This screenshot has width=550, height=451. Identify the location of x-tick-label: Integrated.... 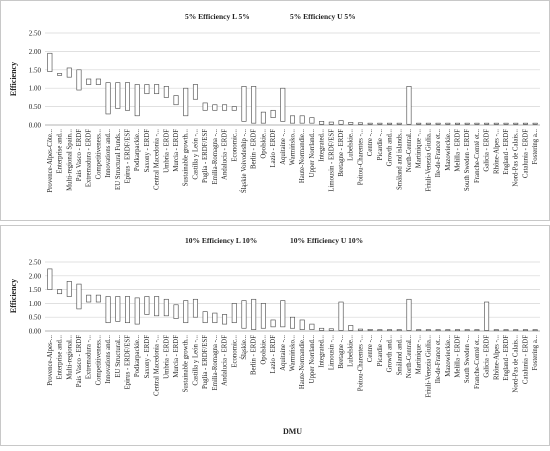
(322, 145).